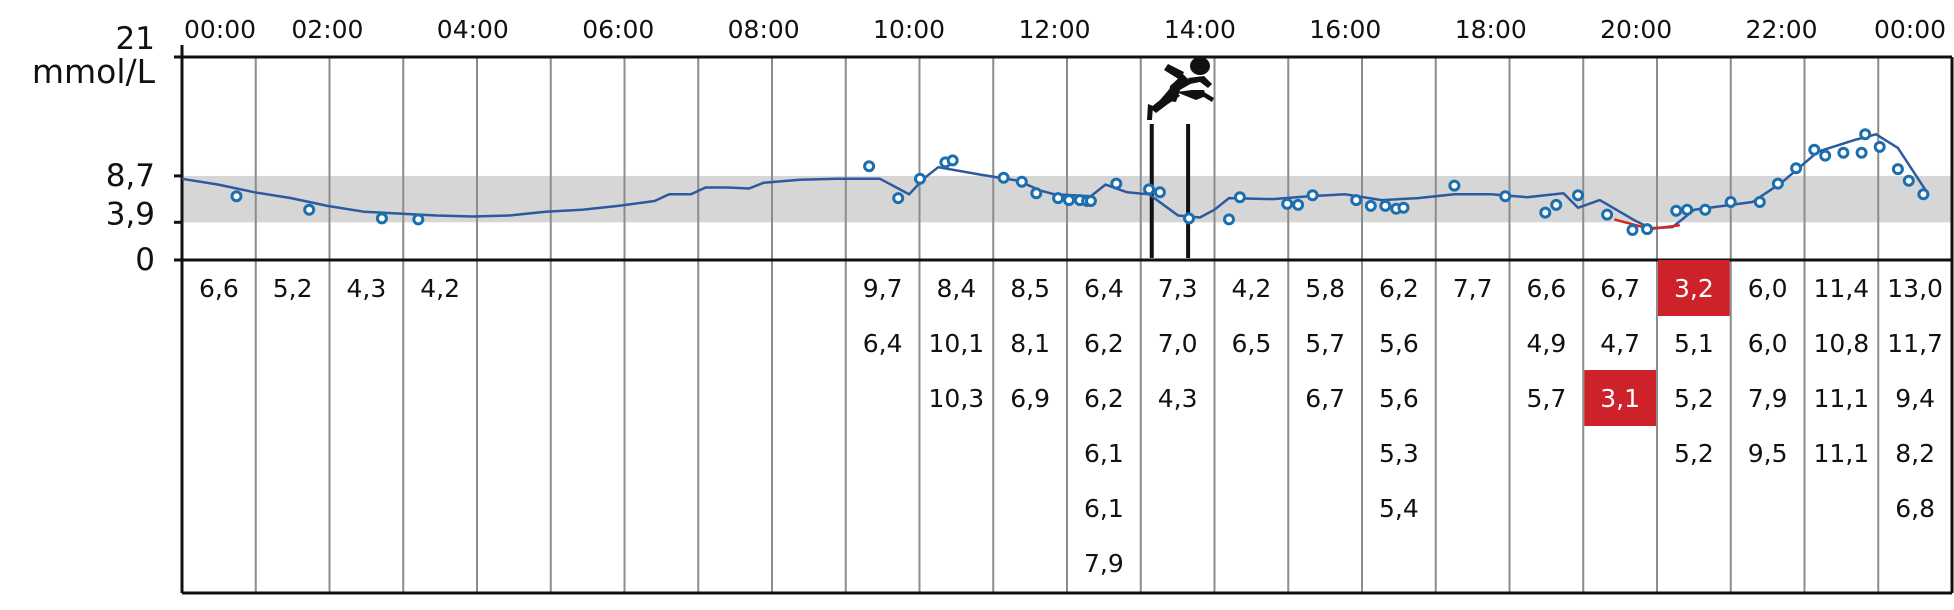 This screenshot has height=610, width=1954. Describe the element at coordinates (473, 29) in the screenshot. I see `x-tick-label: 04:00` at that location.